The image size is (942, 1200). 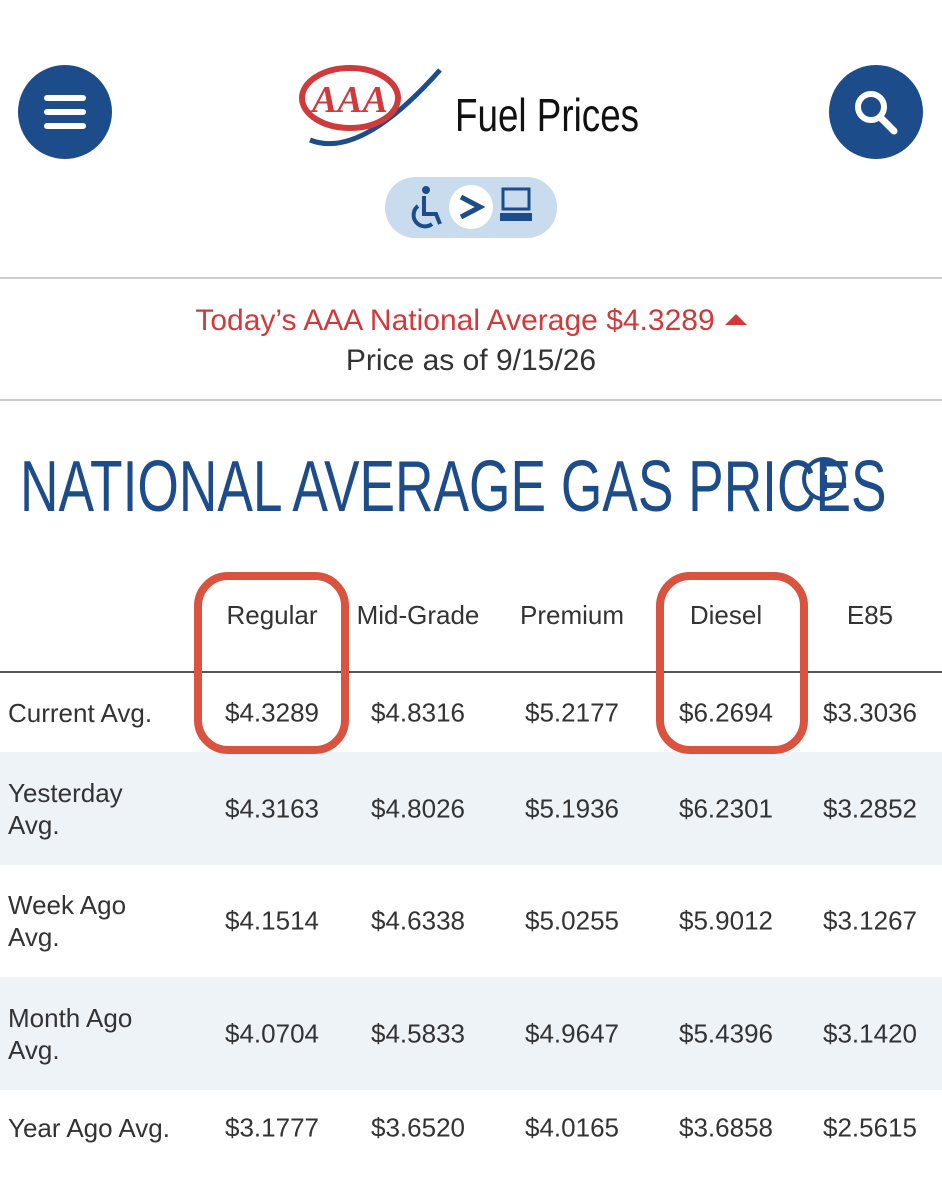 I want to click on menu-button, so click(x=65, y=112).